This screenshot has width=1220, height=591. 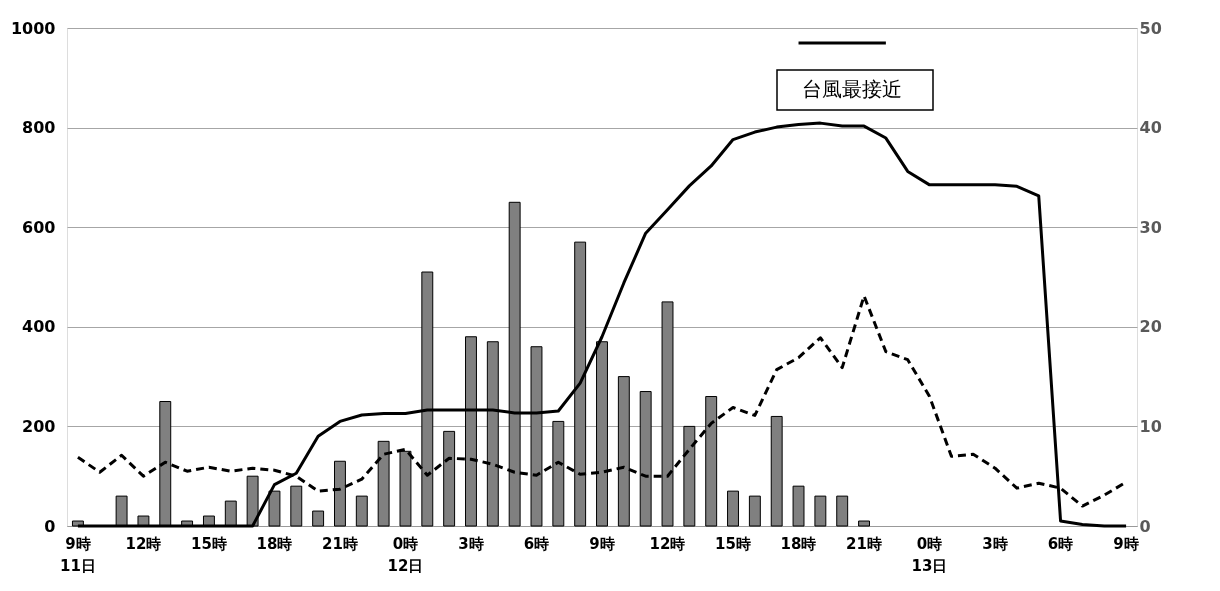 What do you see at coordinates (929, 554) in the screenshot?
I see `x-tick-label: 0時 13日` at bounding box center [929, 554].